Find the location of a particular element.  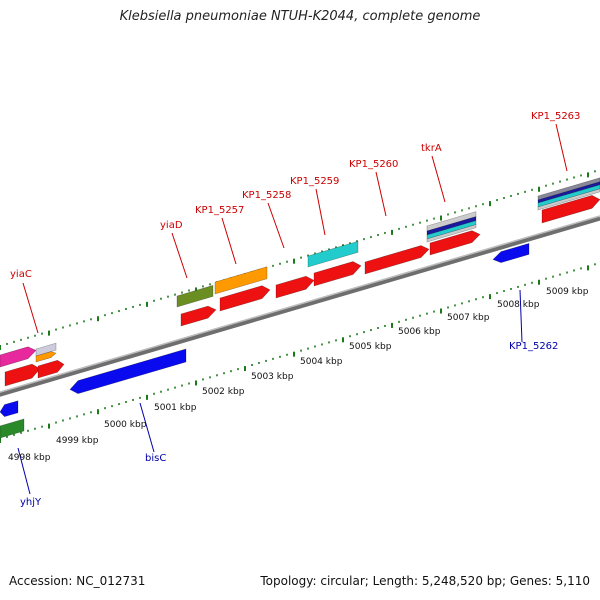

scale-label: 5002 kbp is located at coordinates (223, 392).